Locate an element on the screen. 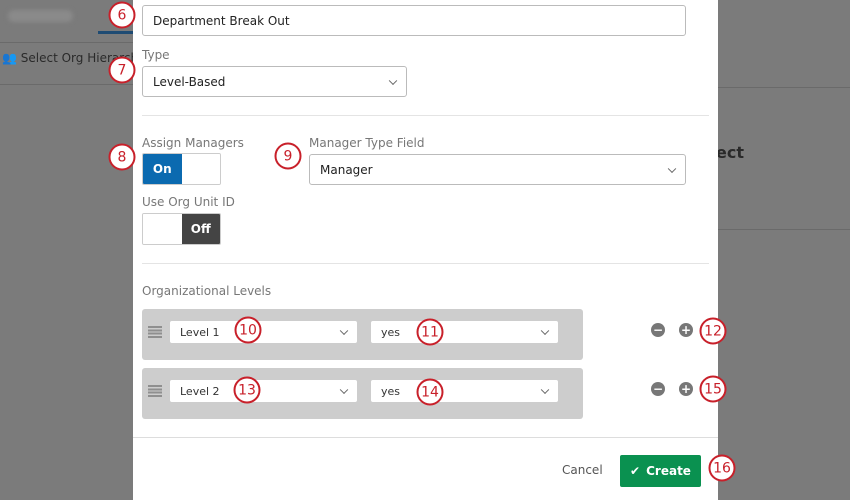 This screenshot has height=500, width=850. org-levels-label: Organizational Levels is located at coordinates (207, 291).